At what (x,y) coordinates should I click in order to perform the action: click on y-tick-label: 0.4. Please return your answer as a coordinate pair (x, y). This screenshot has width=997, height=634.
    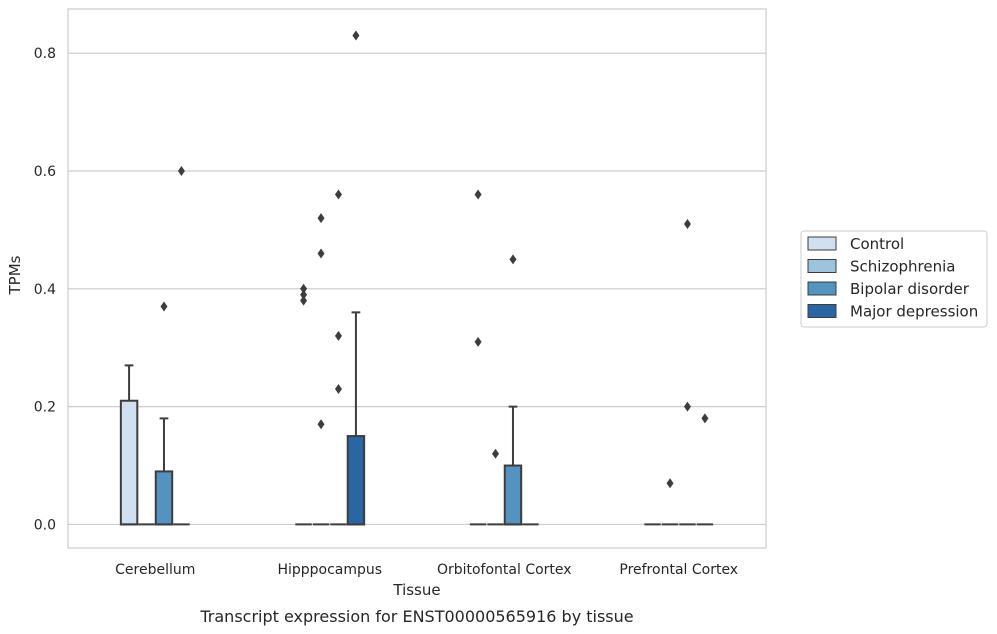
    Looking at the image, I should click on (45, 290).